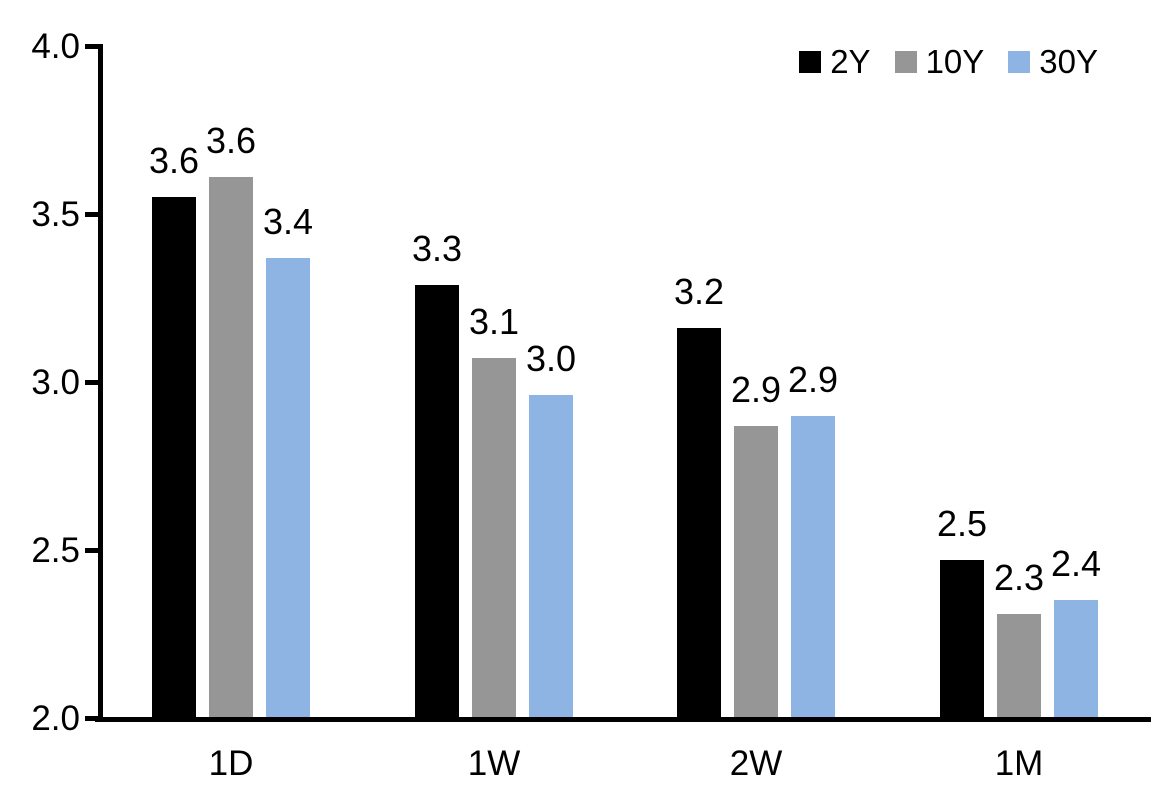  Describe the element at coordinates (494, 537) in the screenshot. I see `bar-10Y-1W` at that location.